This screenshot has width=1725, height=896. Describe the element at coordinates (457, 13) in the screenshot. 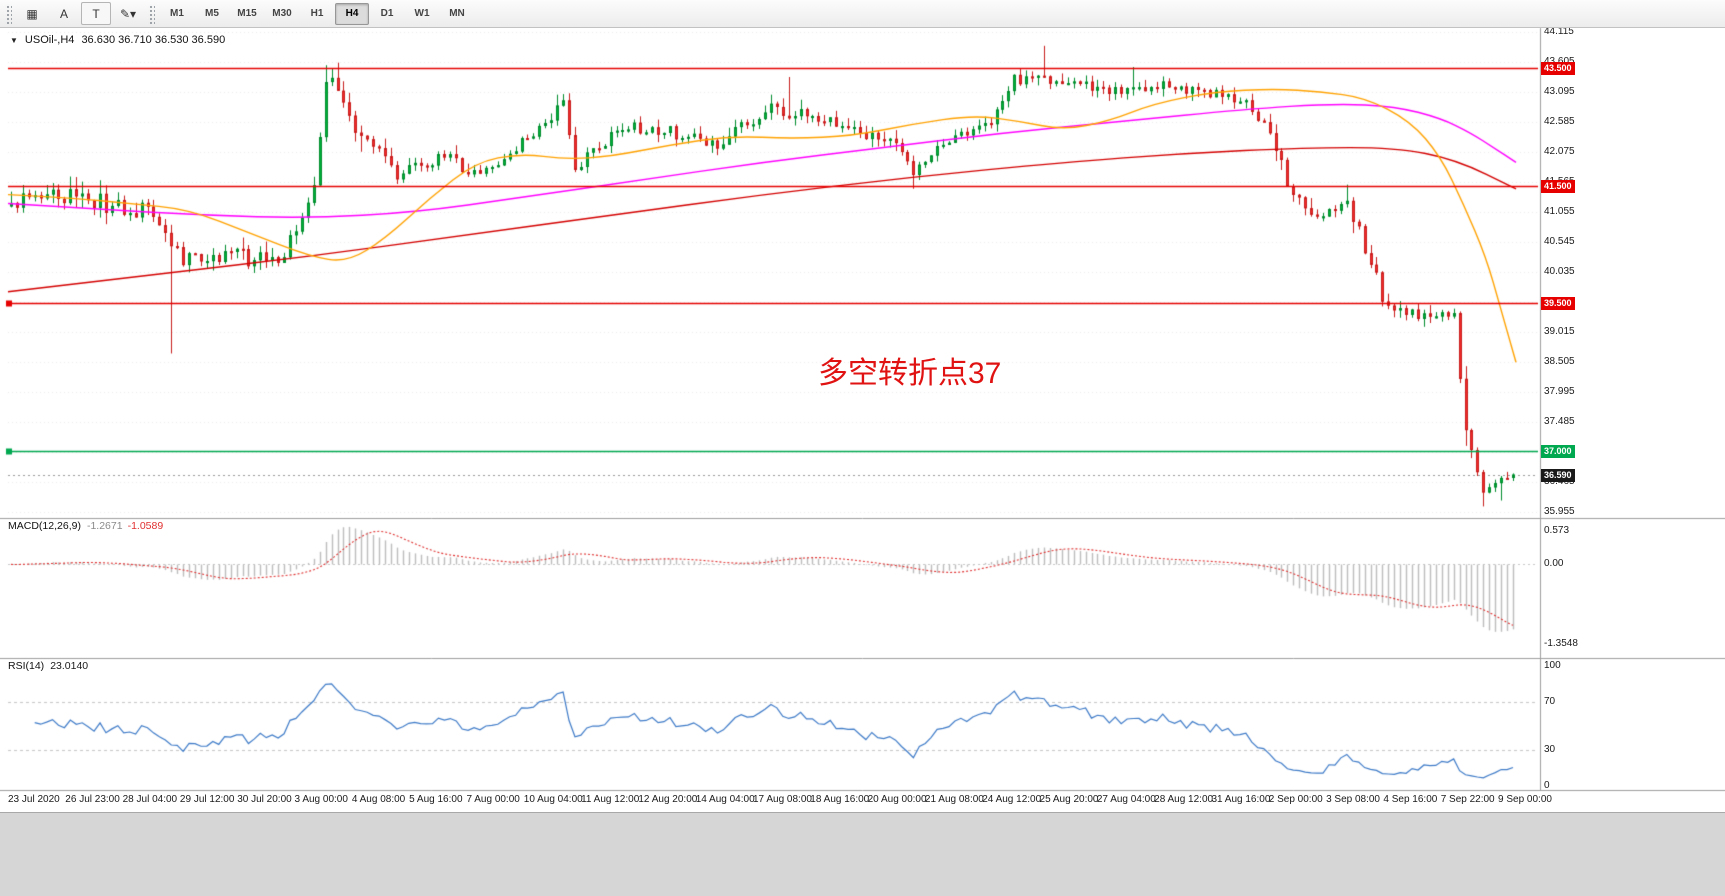

I see `timeframe-button-mn: MN` at that location.